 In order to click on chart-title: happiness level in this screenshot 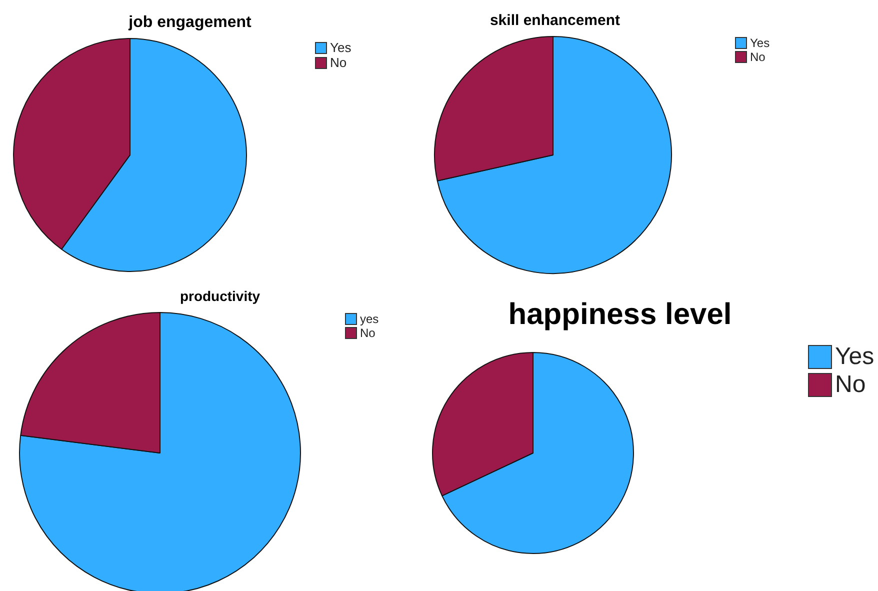, I will do `click(620, 315)`.